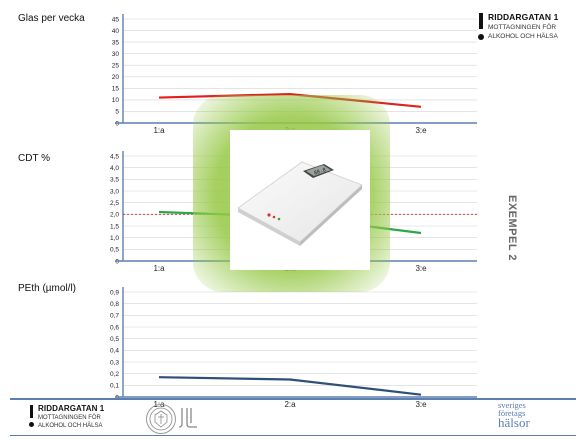 Image resolution: width=587 pixels, height=440 pixels. I want to click on y-tick-label: 4,5, so click(114, 156).